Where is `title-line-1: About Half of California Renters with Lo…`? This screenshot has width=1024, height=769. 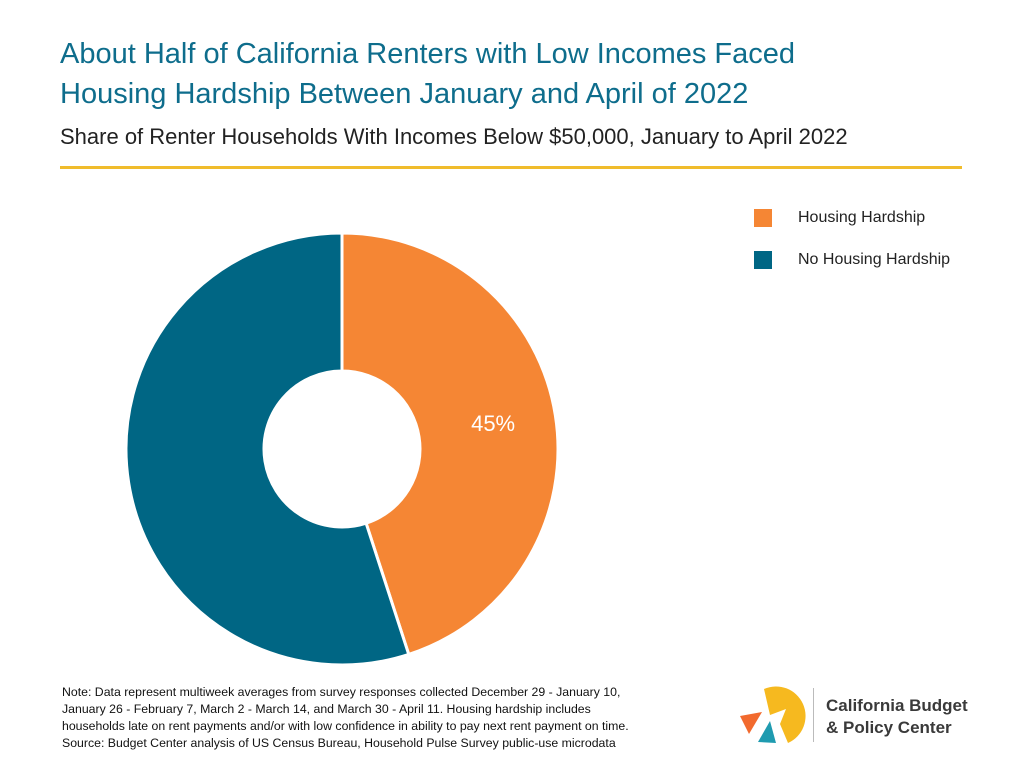
title-line-1: About Half of California Renters with Lo… is located at coordinates (428, 54).